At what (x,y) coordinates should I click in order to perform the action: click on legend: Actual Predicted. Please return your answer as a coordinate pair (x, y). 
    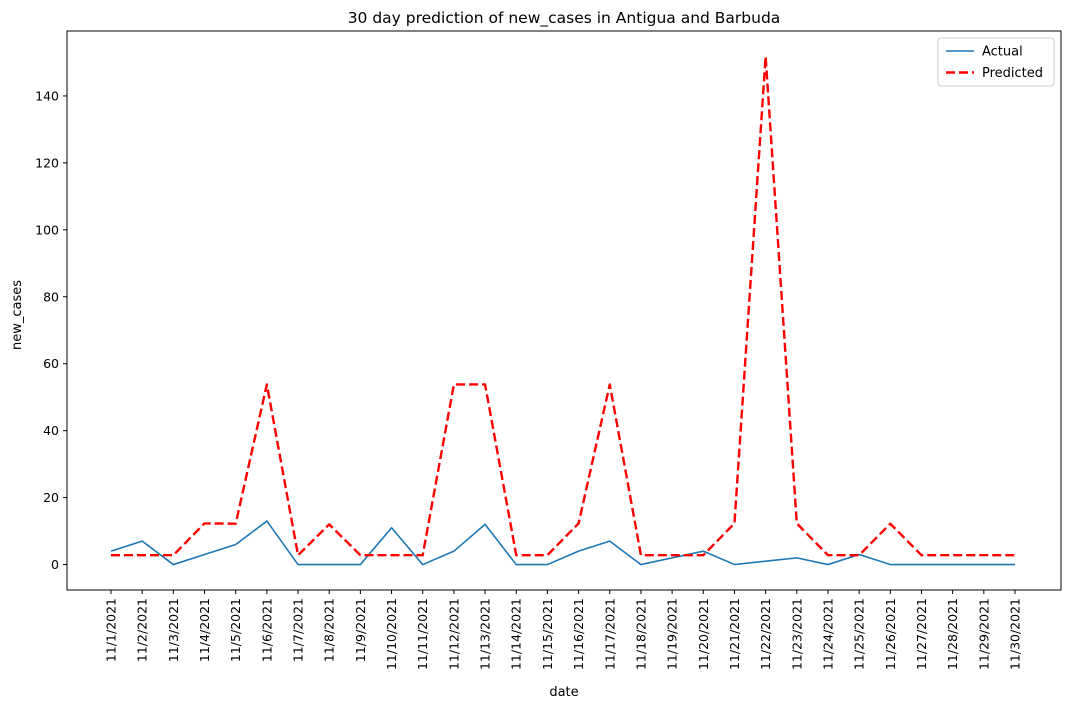
    Looking at the image, I should click on (996, 62).